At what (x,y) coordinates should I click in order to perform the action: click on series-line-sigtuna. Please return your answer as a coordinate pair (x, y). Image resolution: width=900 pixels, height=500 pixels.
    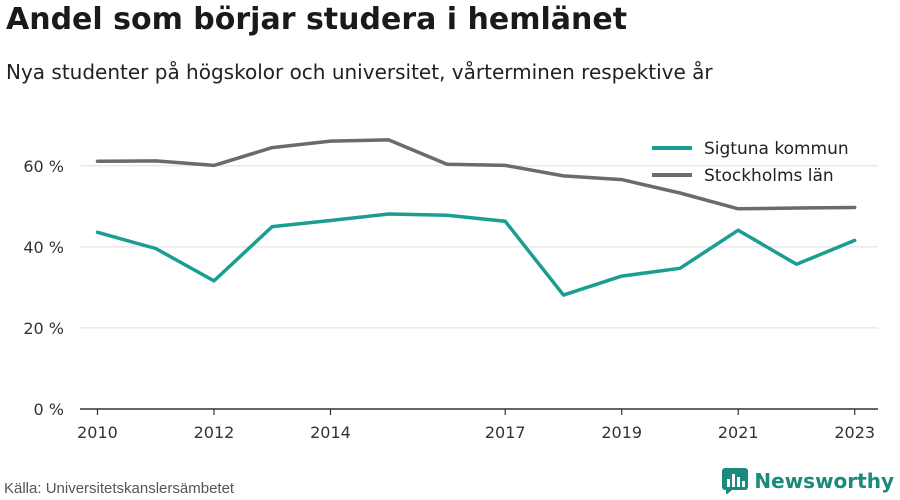
    Looking at the image, I should click on (476, 254).